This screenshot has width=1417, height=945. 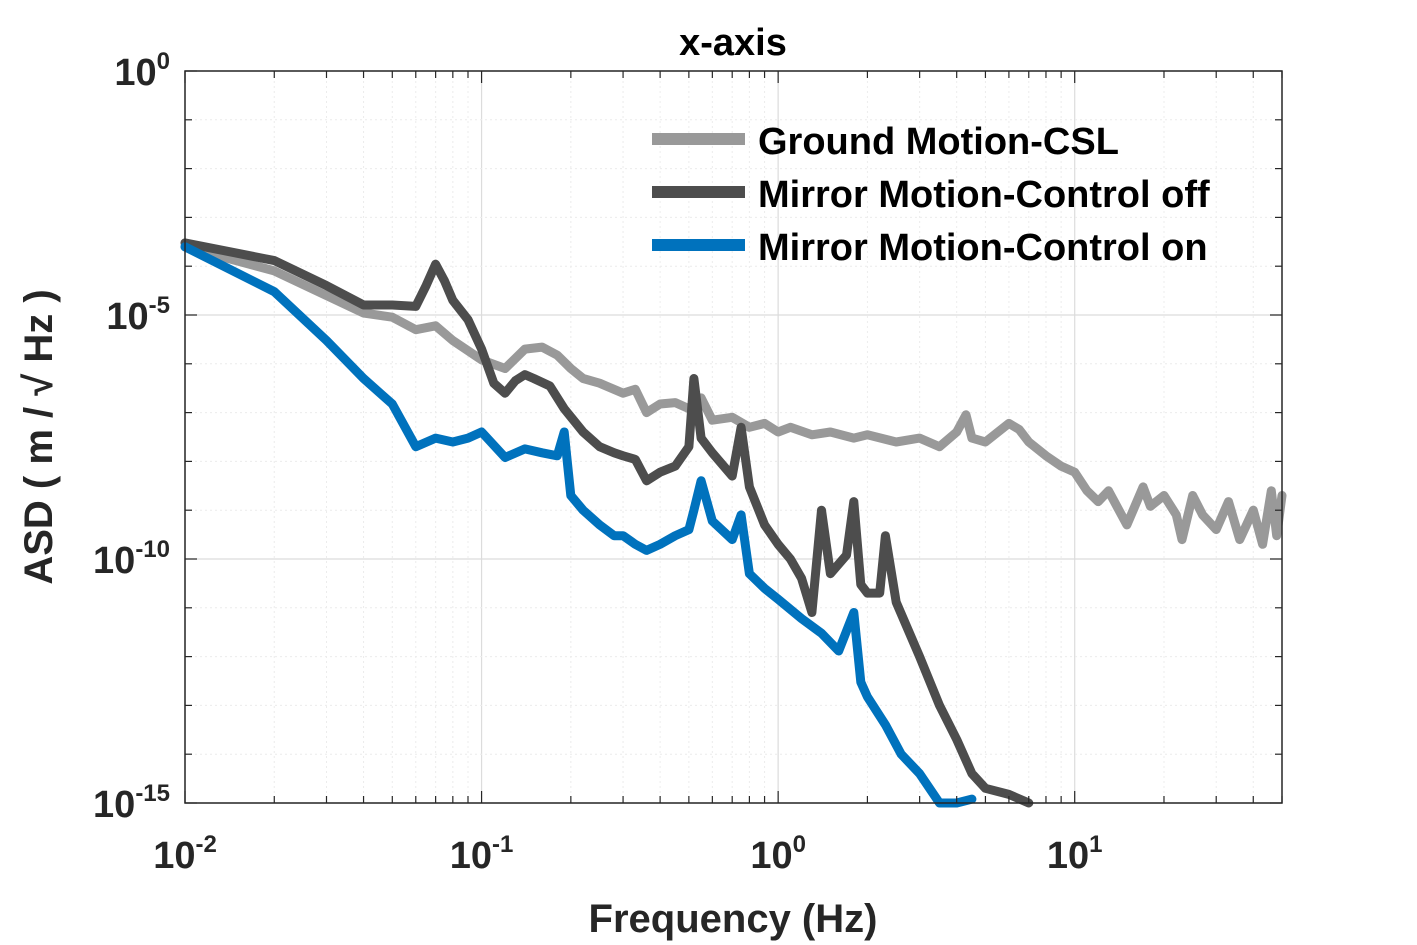 What do you see at coordinates (1075, 854) in the screenshot?
I see `x-tick-label: 10¹` at bounding box center [1075, 854].